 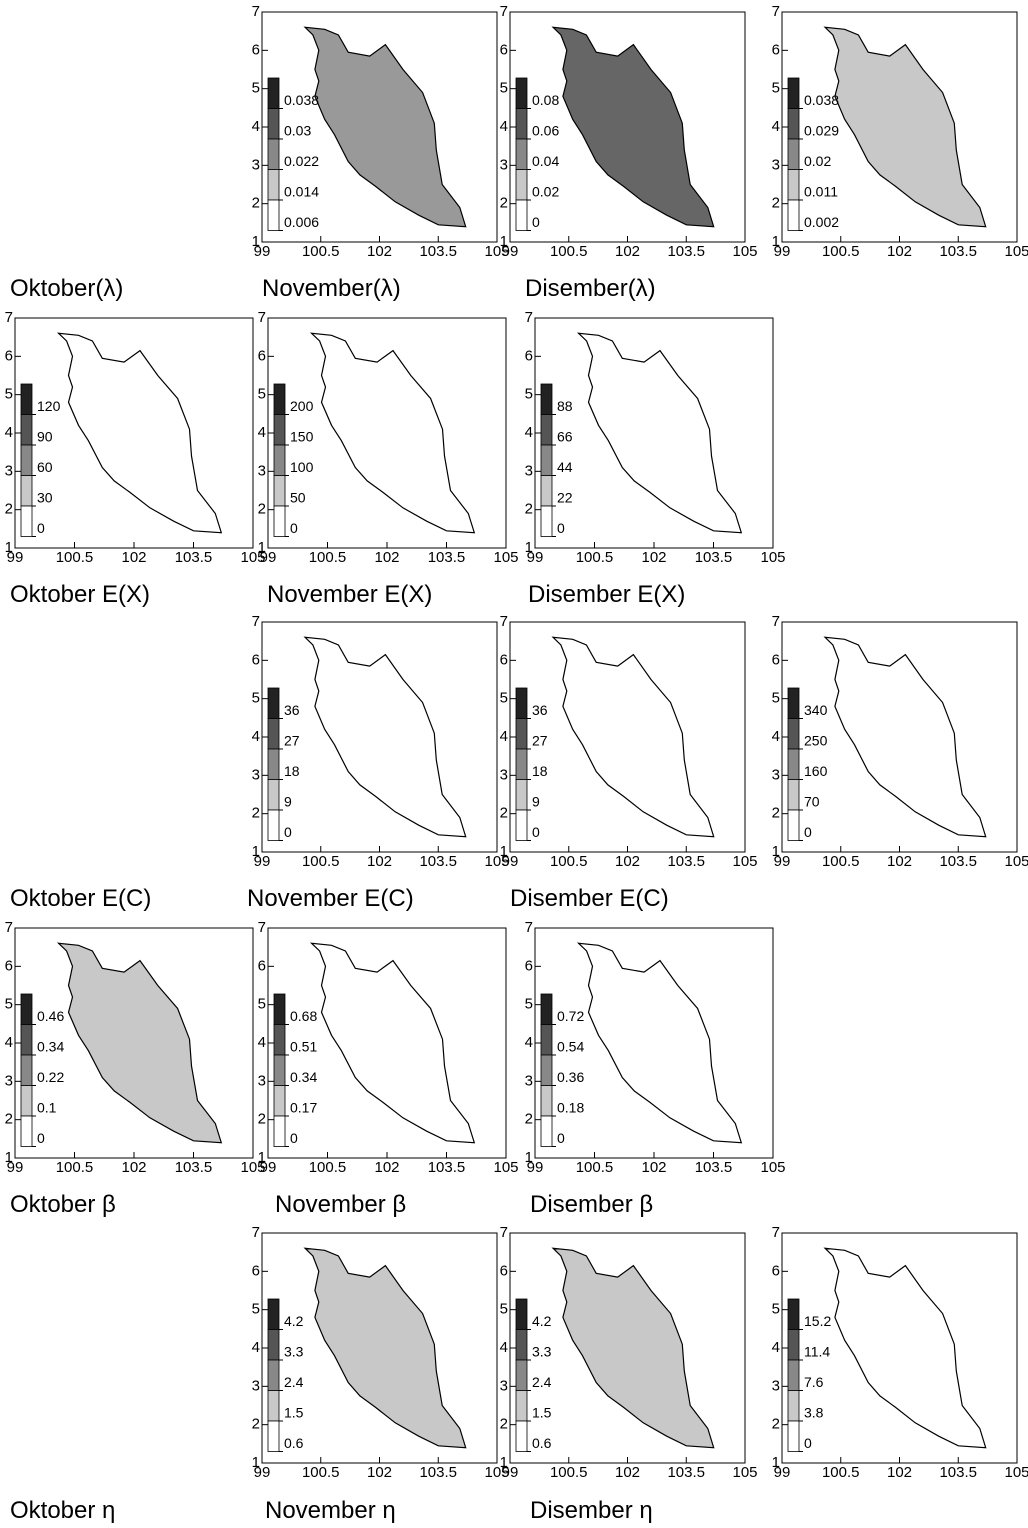 I want to click on legend-label: 3.3, so click(x=542, y=1352).